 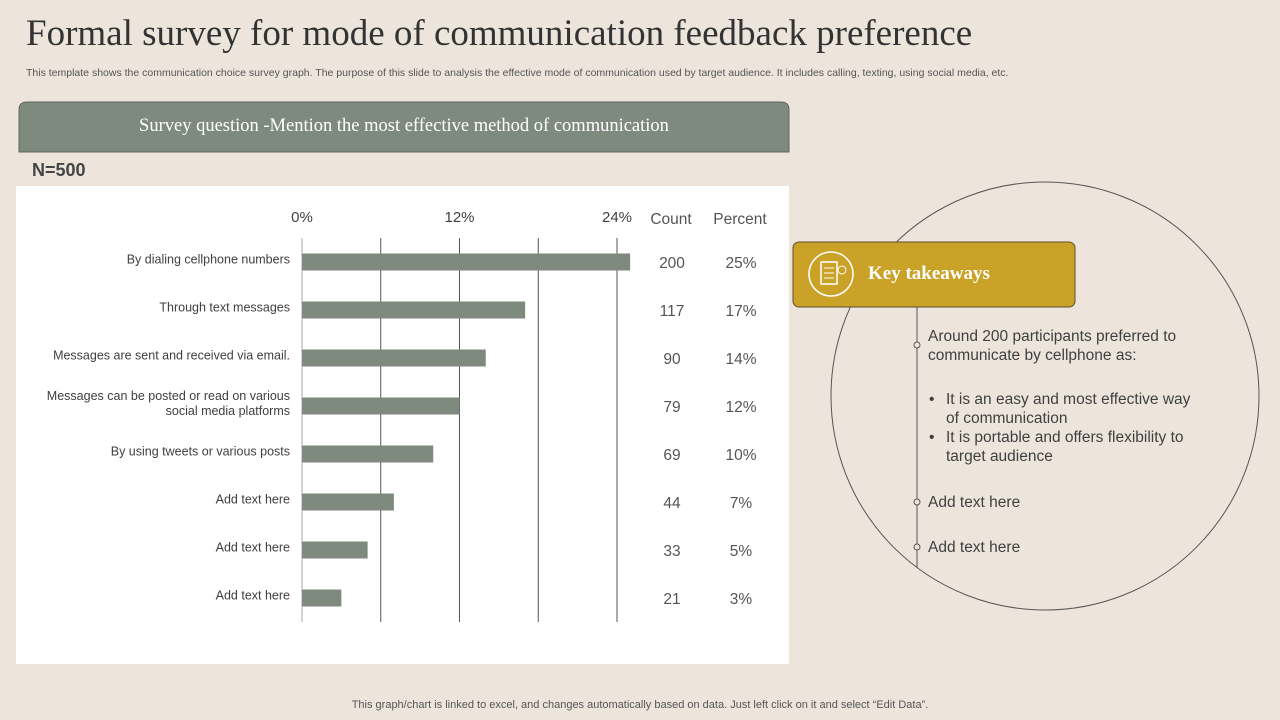 I want to click on sample-size: N=500, so click(x=59, y=170).